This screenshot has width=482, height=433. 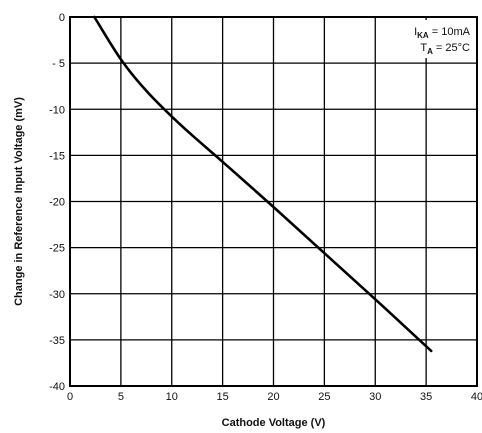 I want to click on x-tick-label: 35, so click(x=426, y=397).